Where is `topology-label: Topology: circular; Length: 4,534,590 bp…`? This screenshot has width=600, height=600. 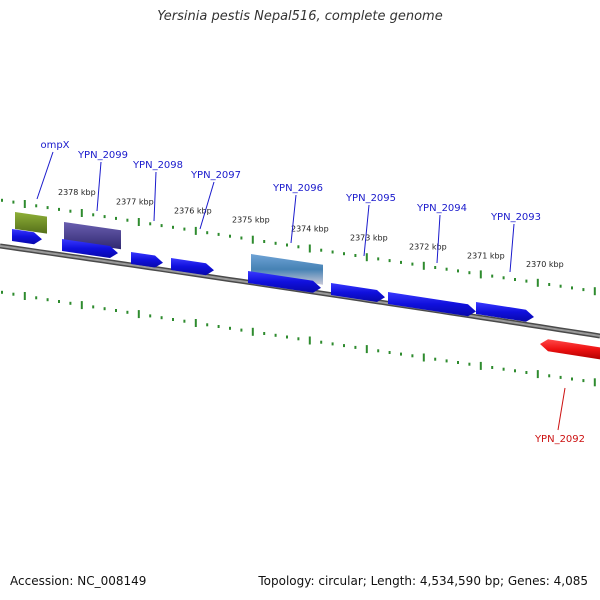 topology-label: Topology: circular; Length: 4,534,590 bp… is located at coordinates (423, 581).